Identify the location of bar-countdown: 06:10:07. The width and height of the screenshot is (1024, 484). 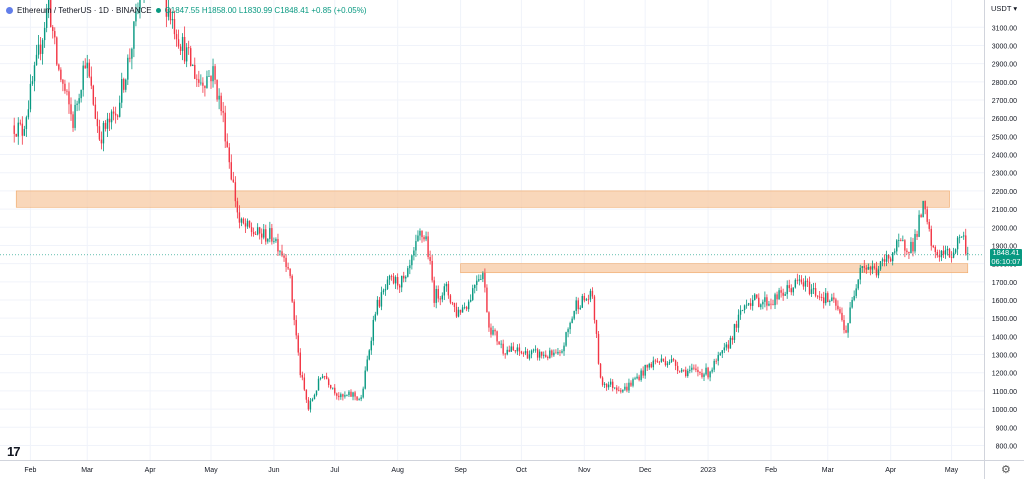
(1006, 261).